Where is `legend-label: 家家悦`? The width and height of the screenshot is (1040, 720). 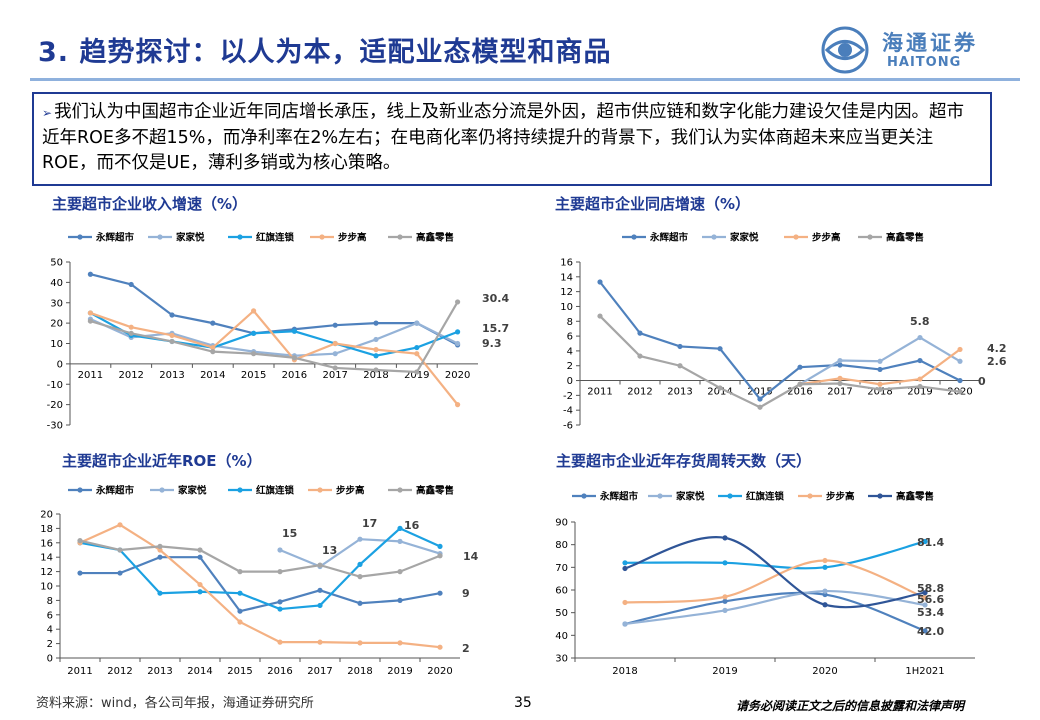
legend-label: 家家悦 is located at coordinates (744, 238).